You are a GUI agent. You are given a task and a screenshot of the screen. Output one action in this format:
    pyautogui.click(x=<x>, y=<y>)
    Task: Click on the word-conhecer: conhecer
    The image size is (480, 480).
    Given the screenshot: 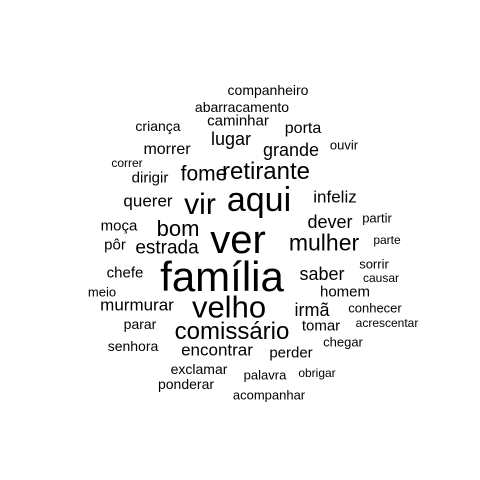 What is the action you would take?
    pyautogui.click(x=375, y=308)
    